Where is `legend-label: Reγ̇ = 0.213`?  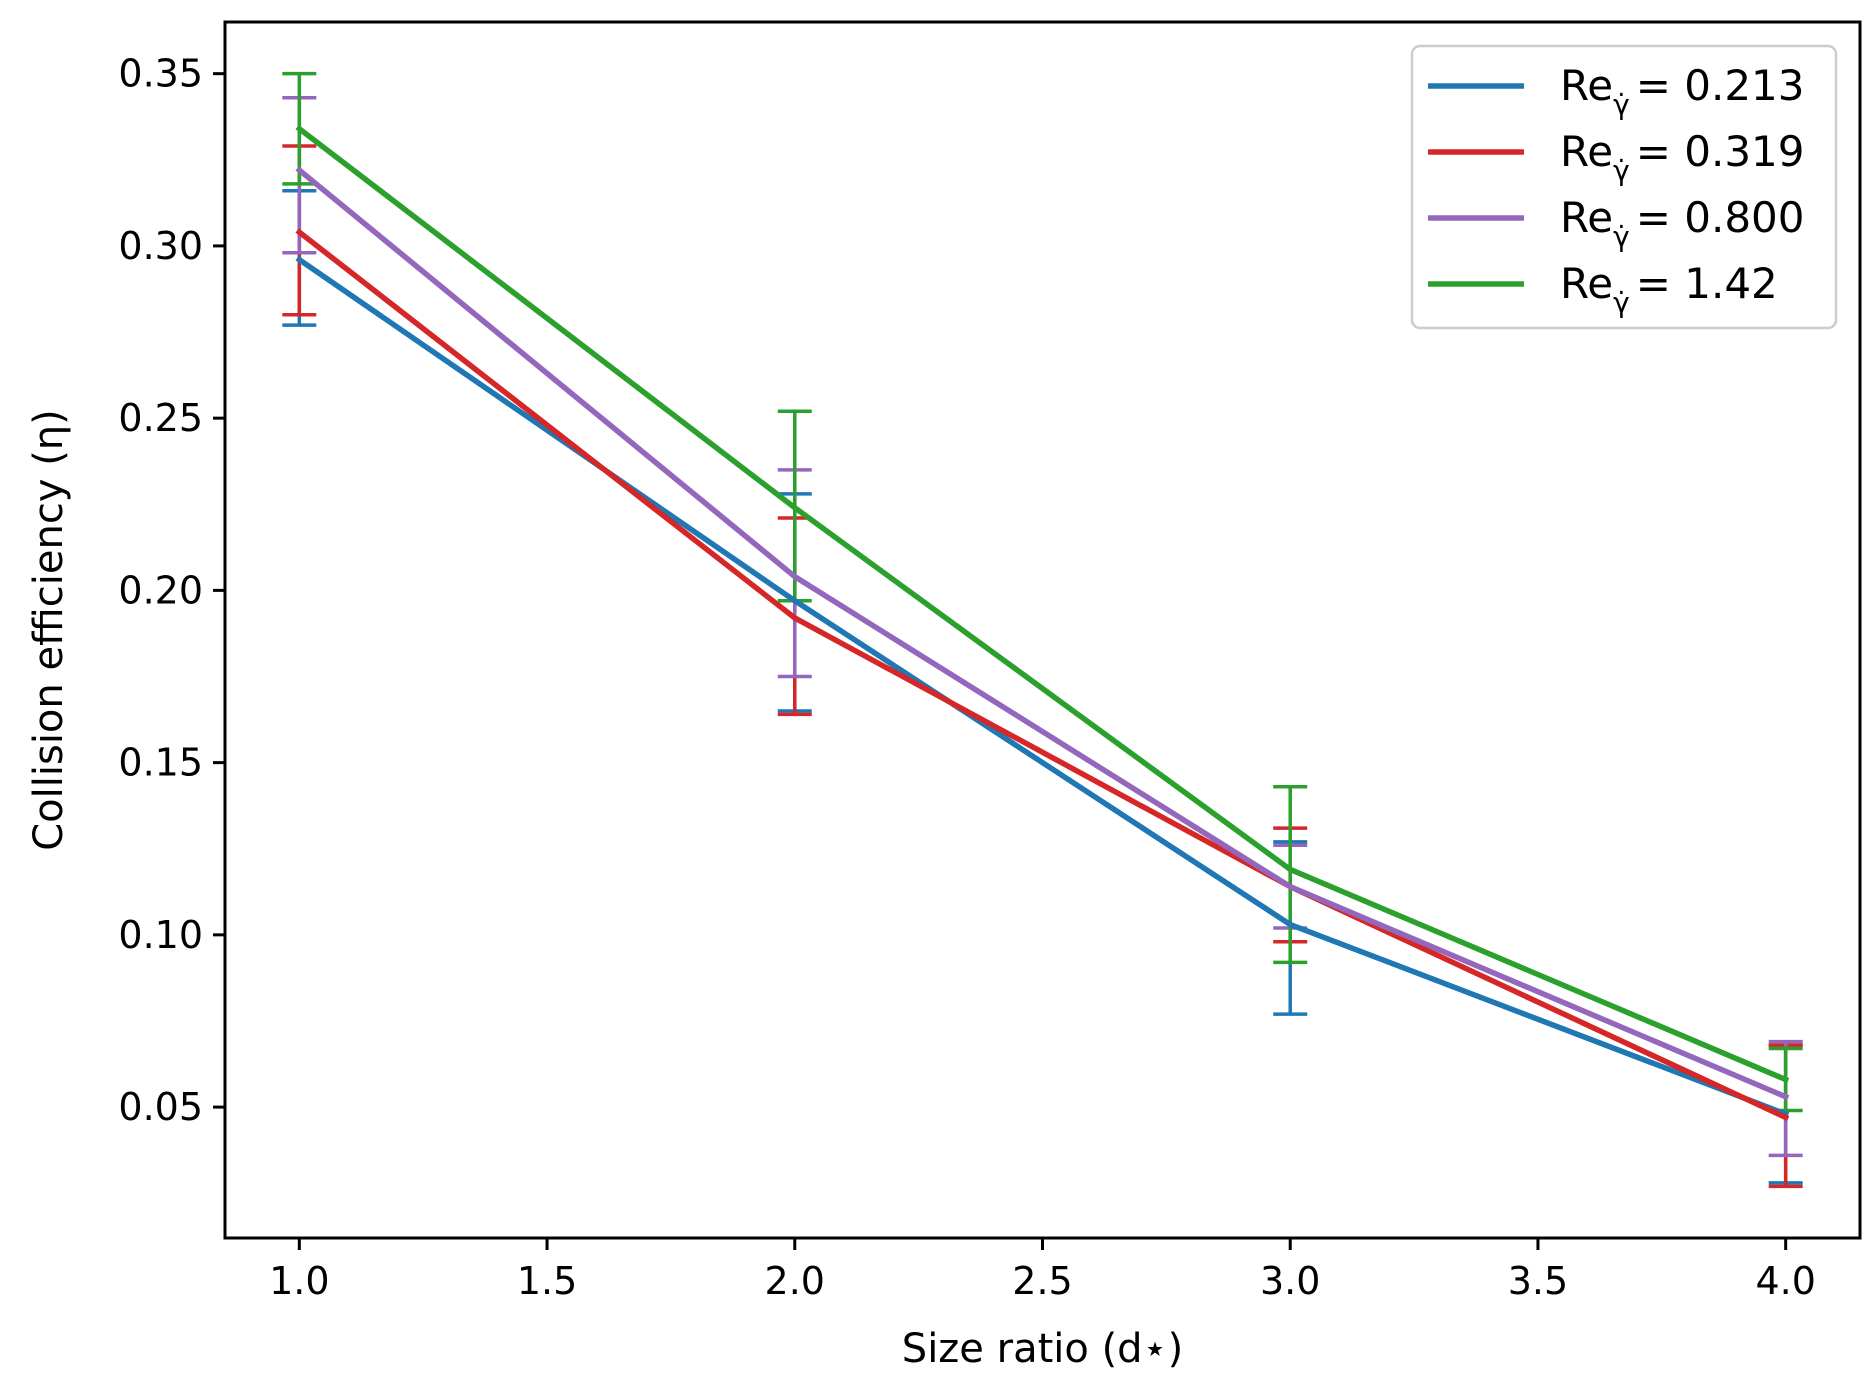
legend-label: Reγ̇ = 0.213 is located at coordinates (1682, 91).